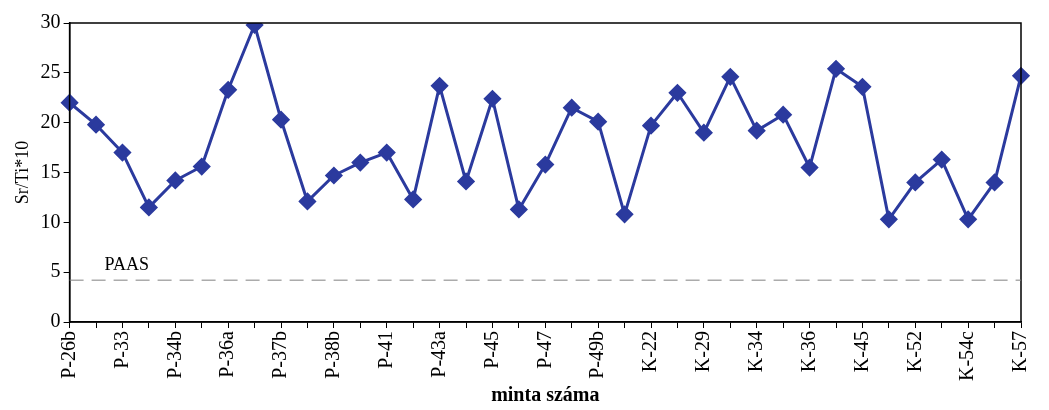 Image resolution: width=1049 pixels, height=410 pixels. I want to click on x-tick-label: P-38b, so click(332, 355).